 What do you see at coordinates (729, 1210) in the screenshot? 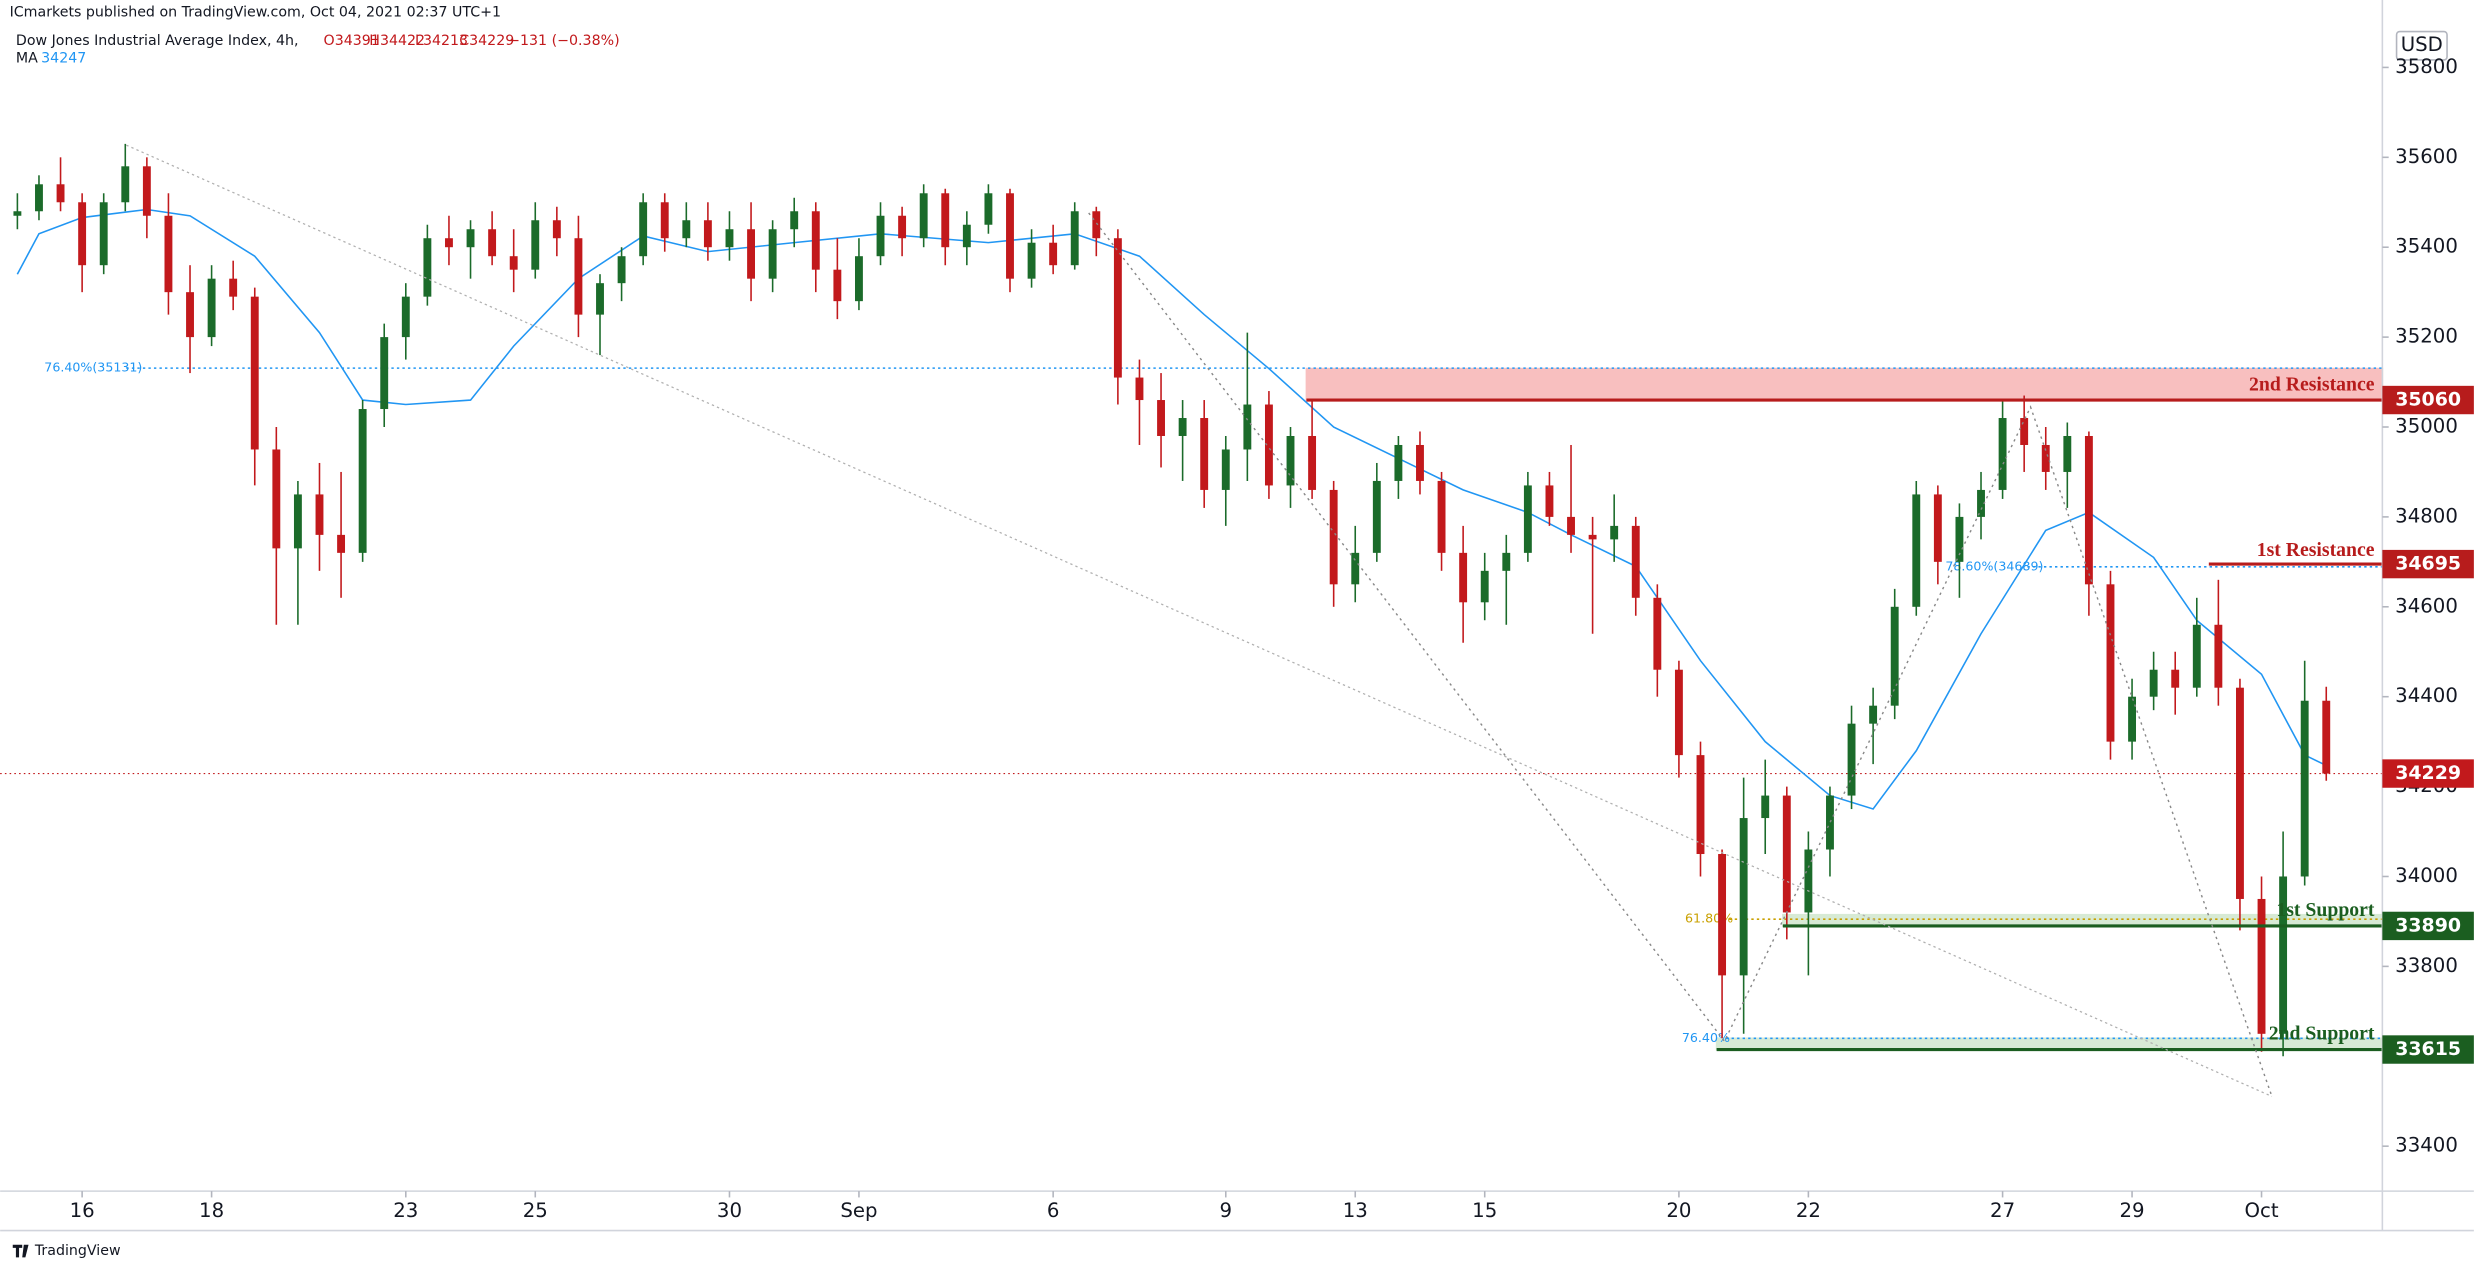
I see `x-tick-label: 30` at bounding box center [729, 1210].